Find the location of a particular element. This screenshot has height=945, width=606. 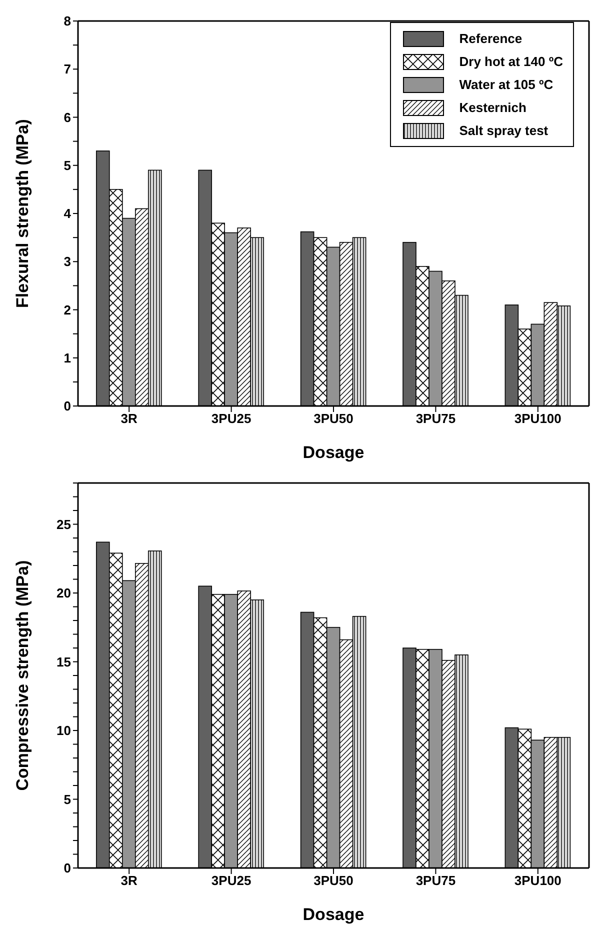

y-axis-title: Compressive strength (MPa) is located at coordinates (22, 675).